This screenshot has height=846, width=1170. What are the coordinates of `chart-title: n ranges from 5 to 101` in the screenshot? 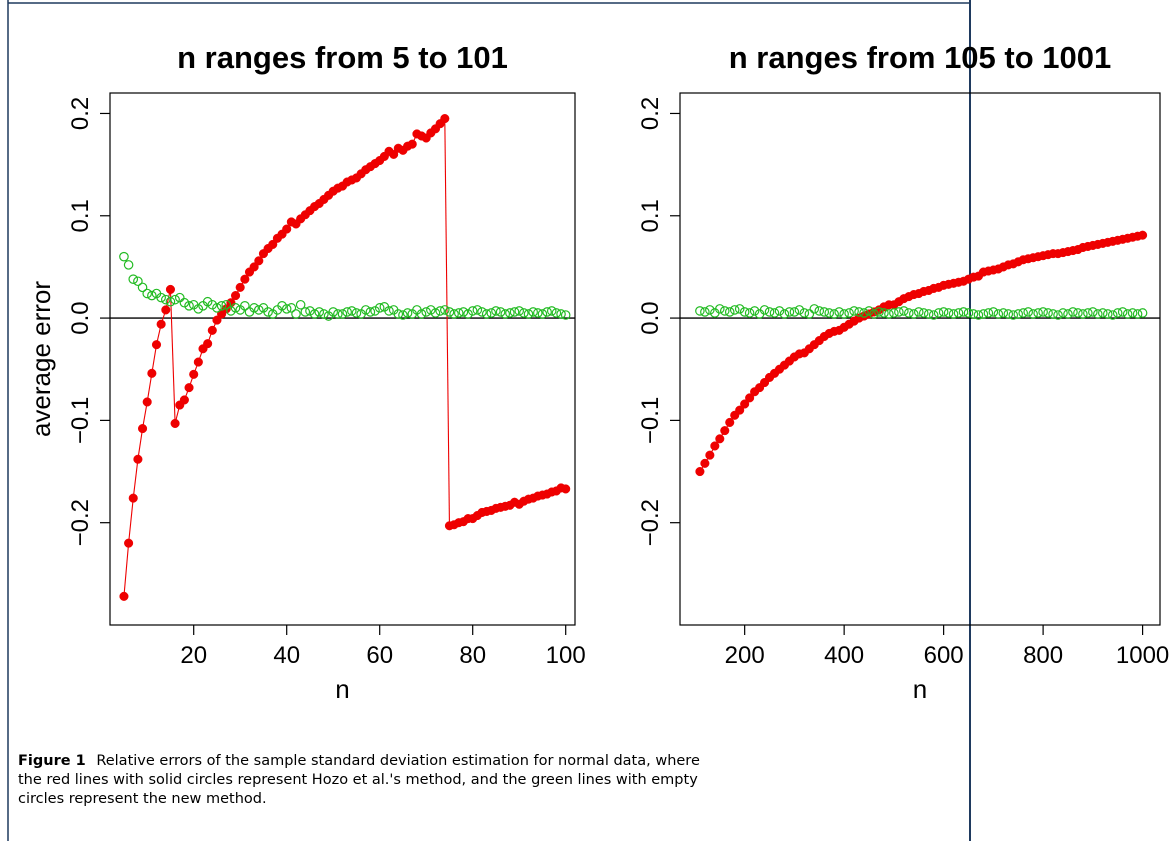 It's located at (342, 57).